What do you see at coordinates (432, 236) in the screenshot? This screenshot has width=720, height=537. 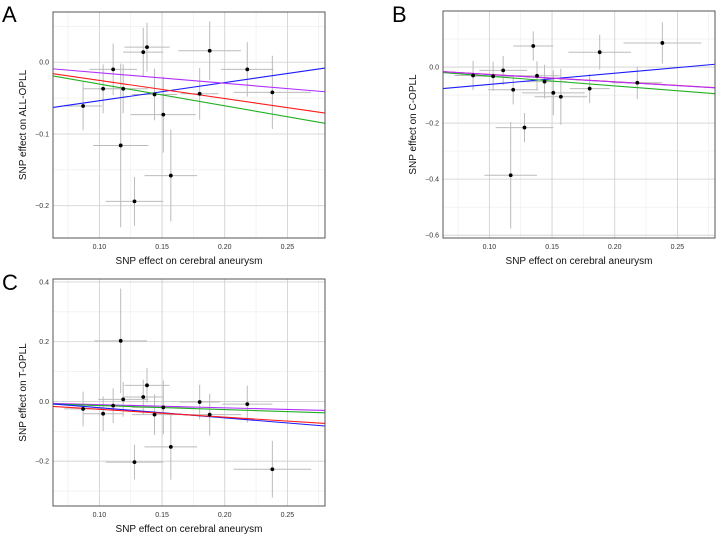 I see `y-tick-label: −0.6` at bounding box center [432, 236].